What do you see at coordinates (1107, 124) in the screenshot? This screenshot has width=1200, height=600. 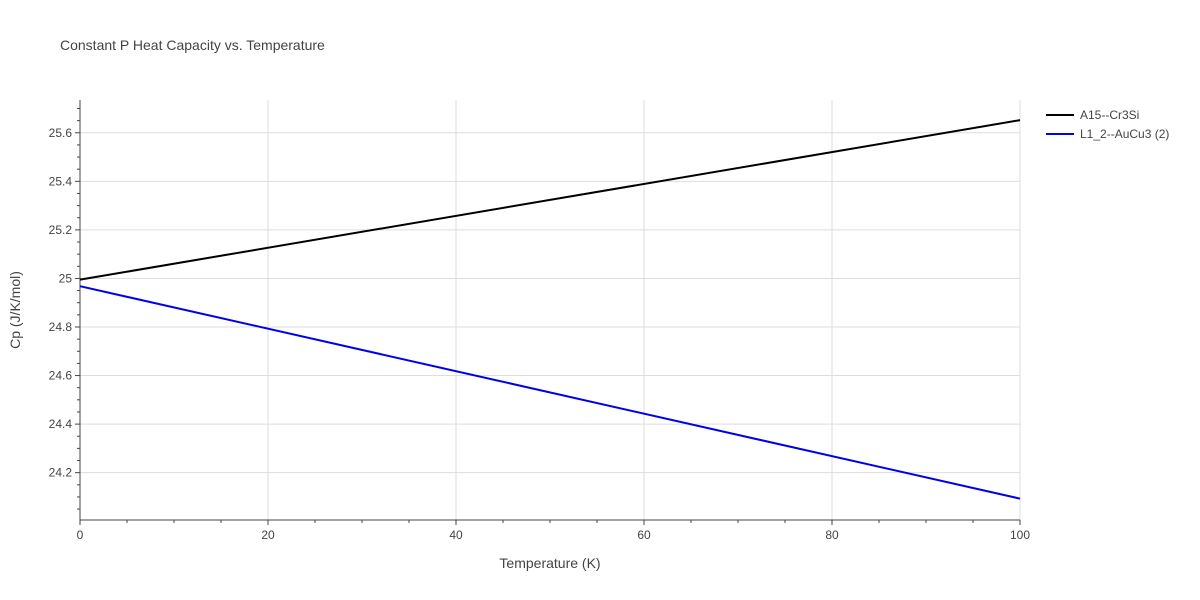 I see `legend: A15--Cr3Si L1_2--AuCu3 (2)` at bounding box center [1107, 124].